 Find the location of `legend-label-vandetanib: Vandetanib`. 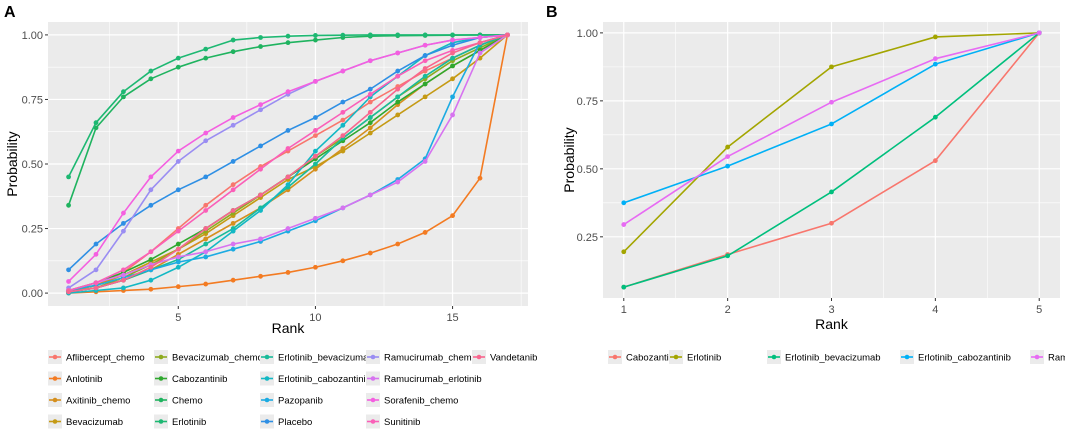

legend-label-vandetanib: Vandetanib is located at coordinates (513, 358).